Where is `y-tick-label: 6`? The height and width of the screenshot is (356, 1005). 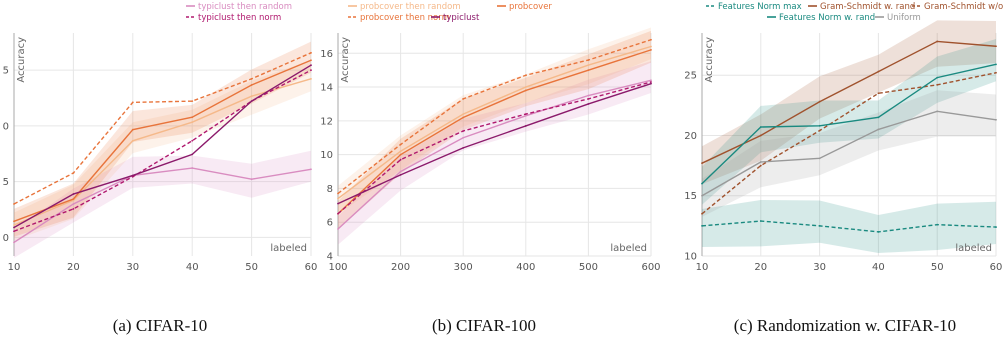
y-tick-label: 6 is located at coordinates (330, 223).